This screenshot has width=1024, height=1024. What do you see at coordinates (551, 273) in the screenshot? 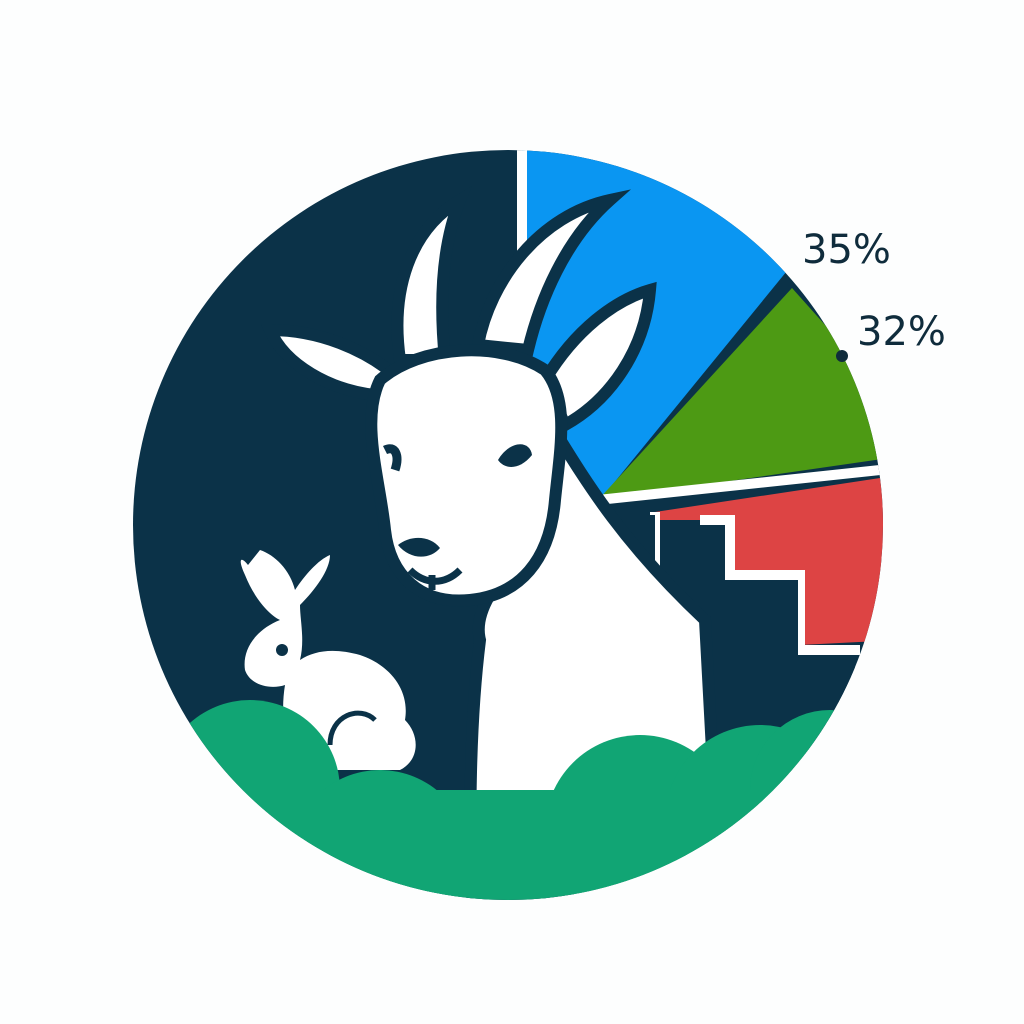
I see `goat-horn-right` at bounding box center [551, 273].